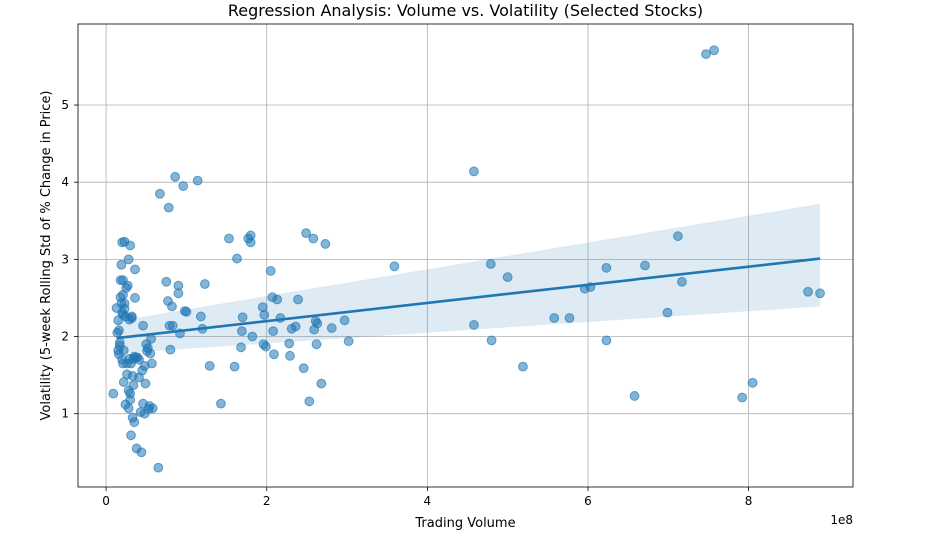 This screenshot has width=932, height=540. Describe the element at coordinates (428, 501) in the screenshot. I see `x-tick-label: 4` at that location.